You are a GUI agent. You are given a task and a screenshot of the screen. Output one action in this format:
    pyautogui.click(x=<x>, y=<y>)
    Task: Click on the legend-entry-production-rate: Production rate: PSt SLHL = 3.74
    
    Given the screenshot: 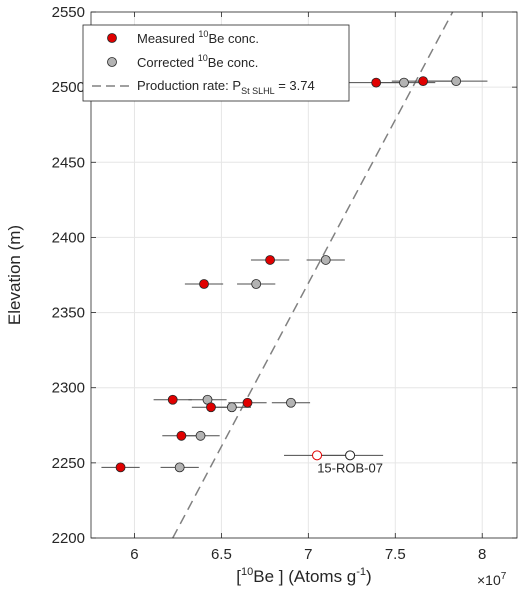 What is the action you would take?
    pyautogui.click(x=226, y=87)
    